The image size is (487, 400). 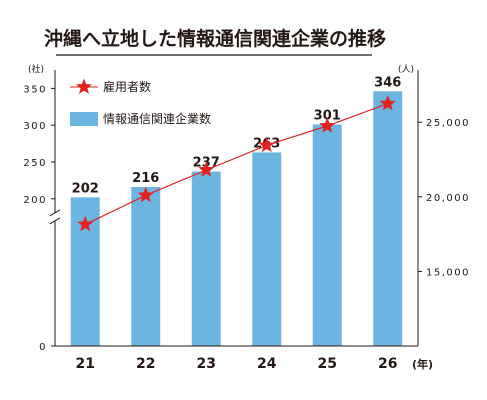 I want to click on bar-data-label: 346, so click(x=387, y=82).